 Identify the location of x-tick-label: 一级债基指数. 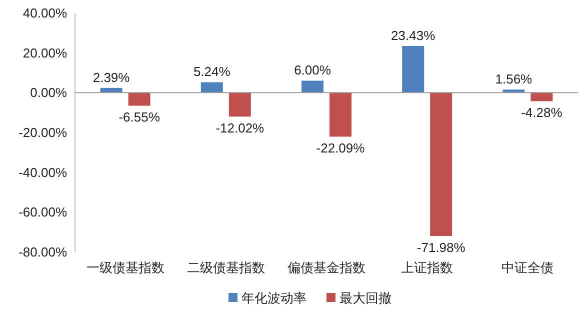
(125, 267).